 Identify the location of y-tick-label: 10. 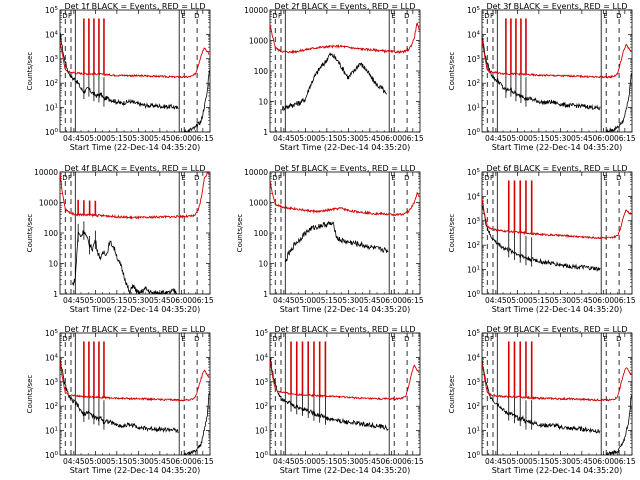
(53, 264).